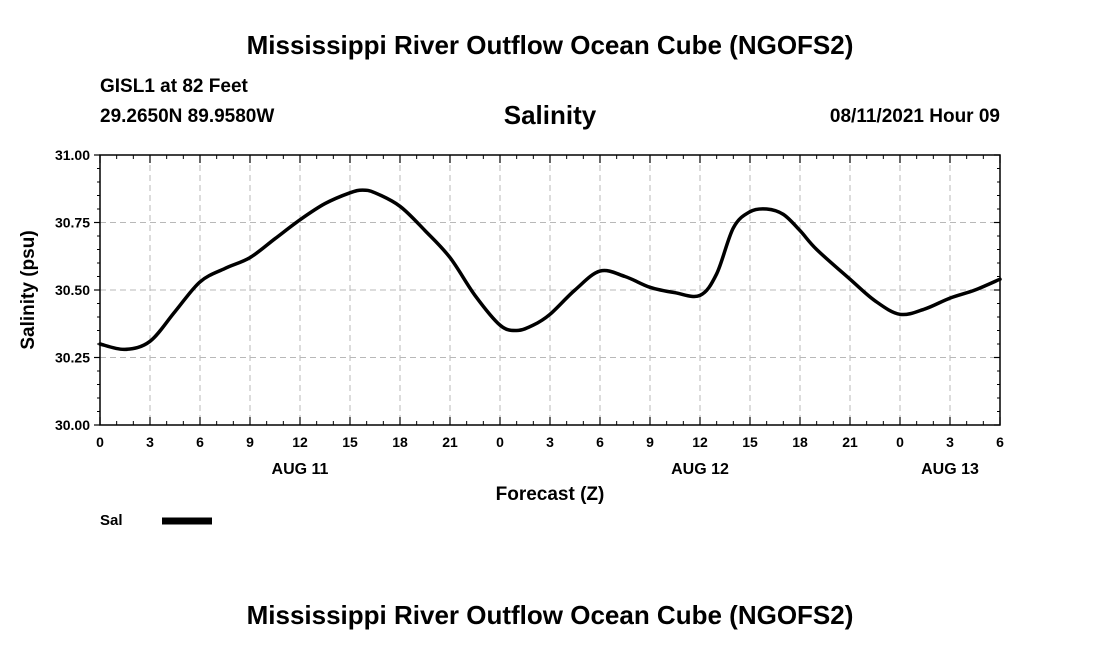  I want to click on variable-title: Salinity, so click(550, 115).